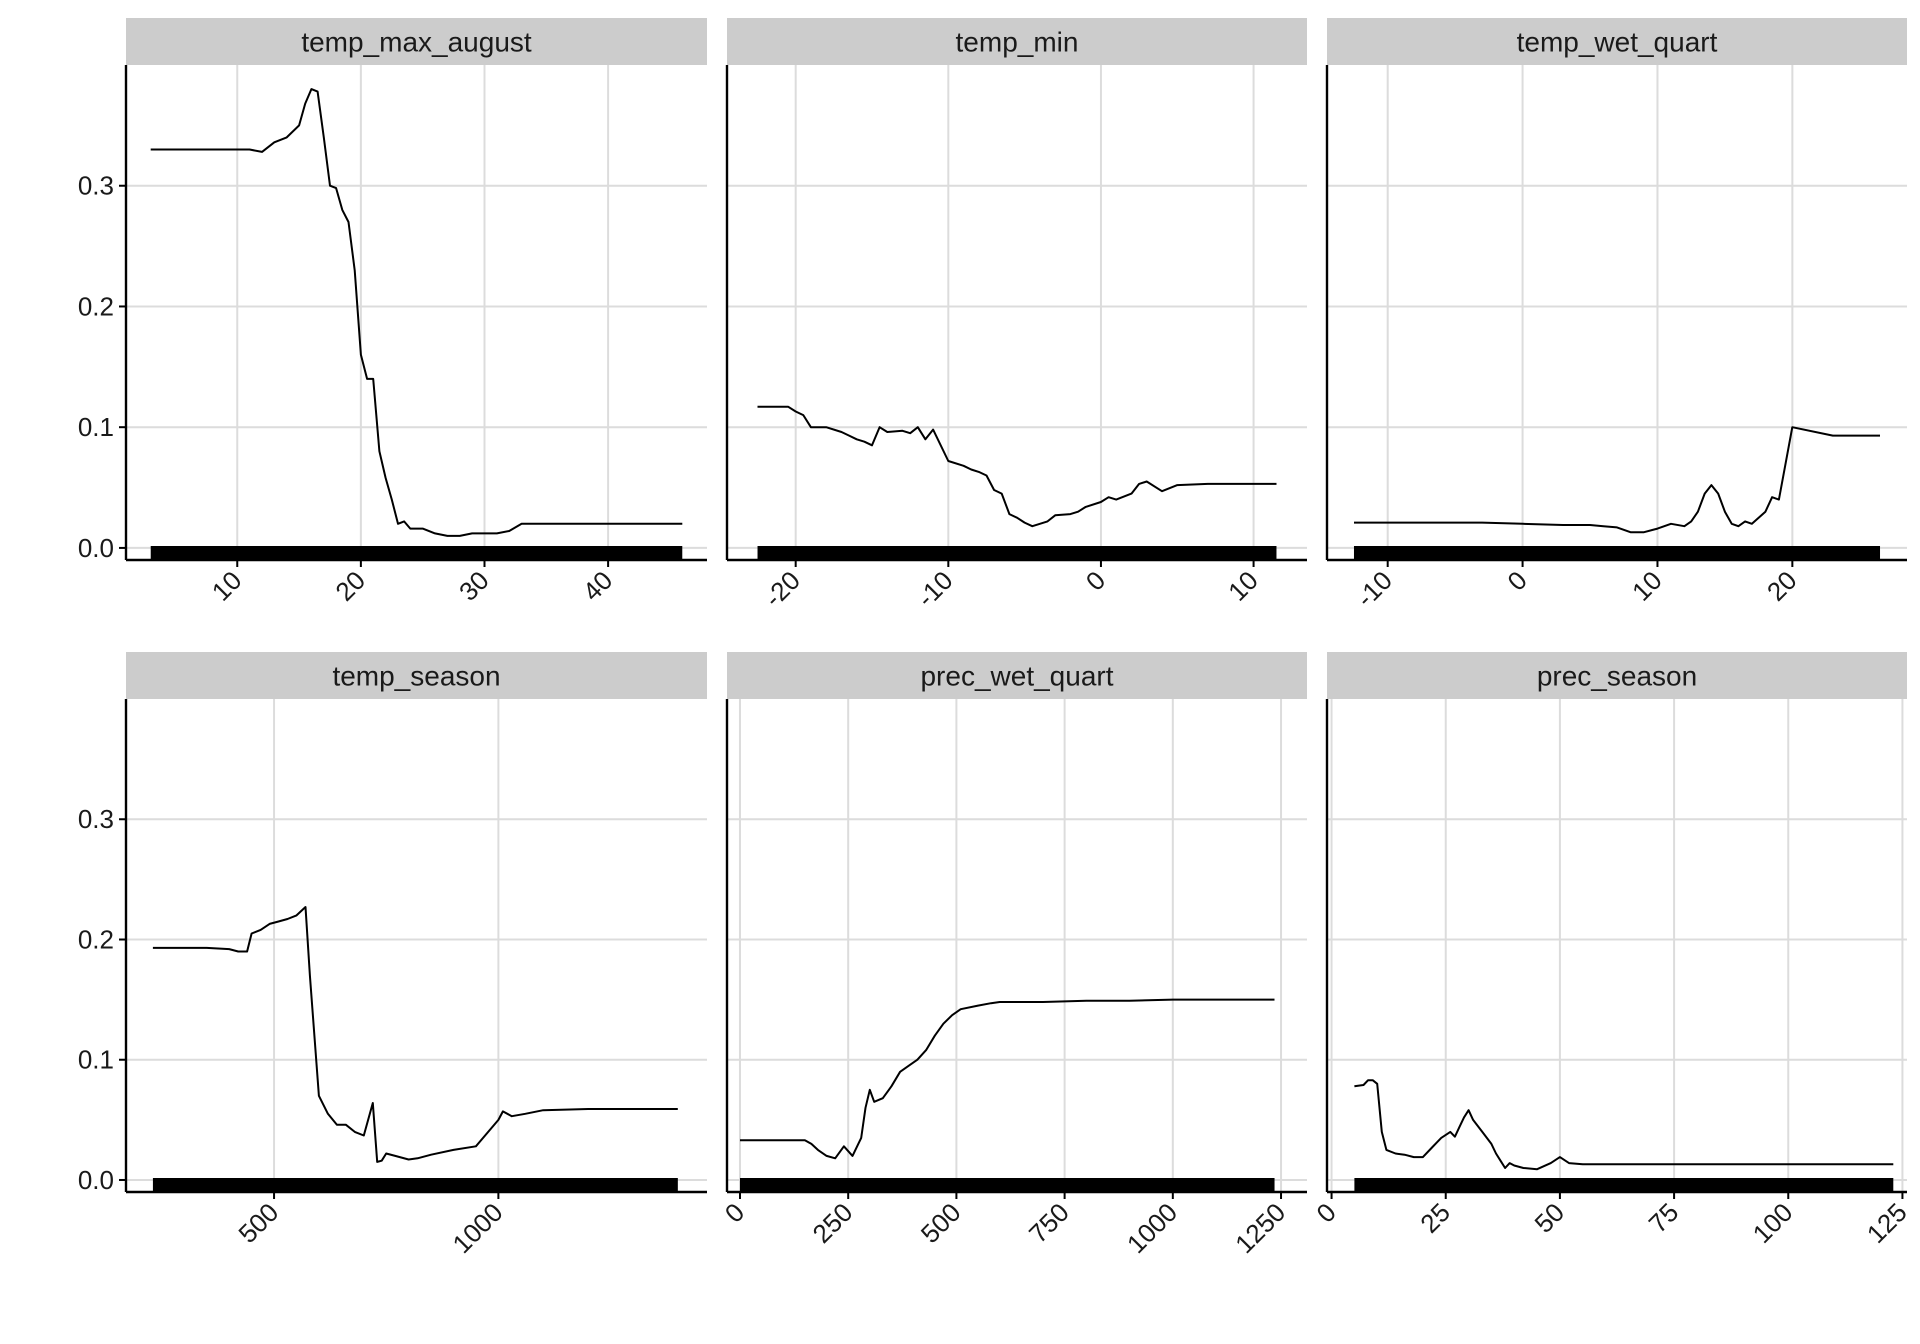 This screenshot has width=1920, height=1344. I want to click on strip-title: temp_season, so click(416, 676).